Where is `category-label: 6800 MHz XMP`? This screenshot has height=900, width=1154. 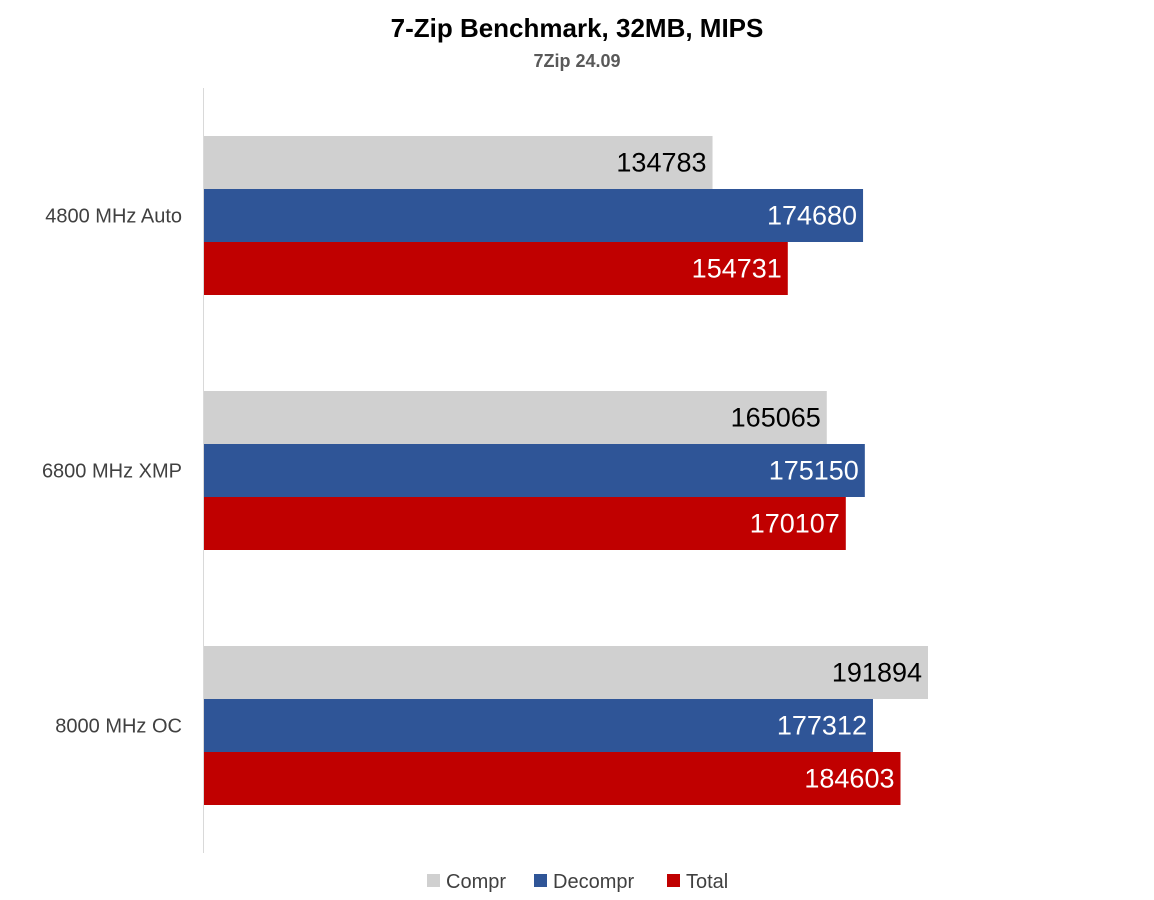 category-label: 6800 MHz XMP is located at coordinates (112, 472).